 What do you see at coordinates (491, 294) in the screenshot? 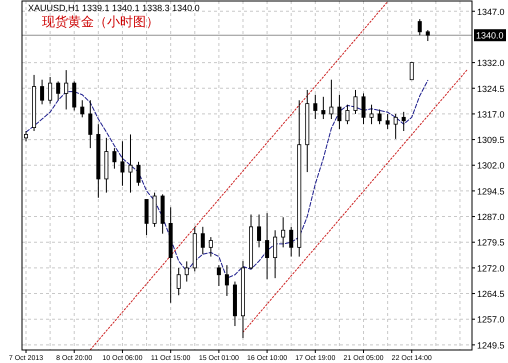
I see `y-tick-label: 1264.5` at bounding box center [491, 294].